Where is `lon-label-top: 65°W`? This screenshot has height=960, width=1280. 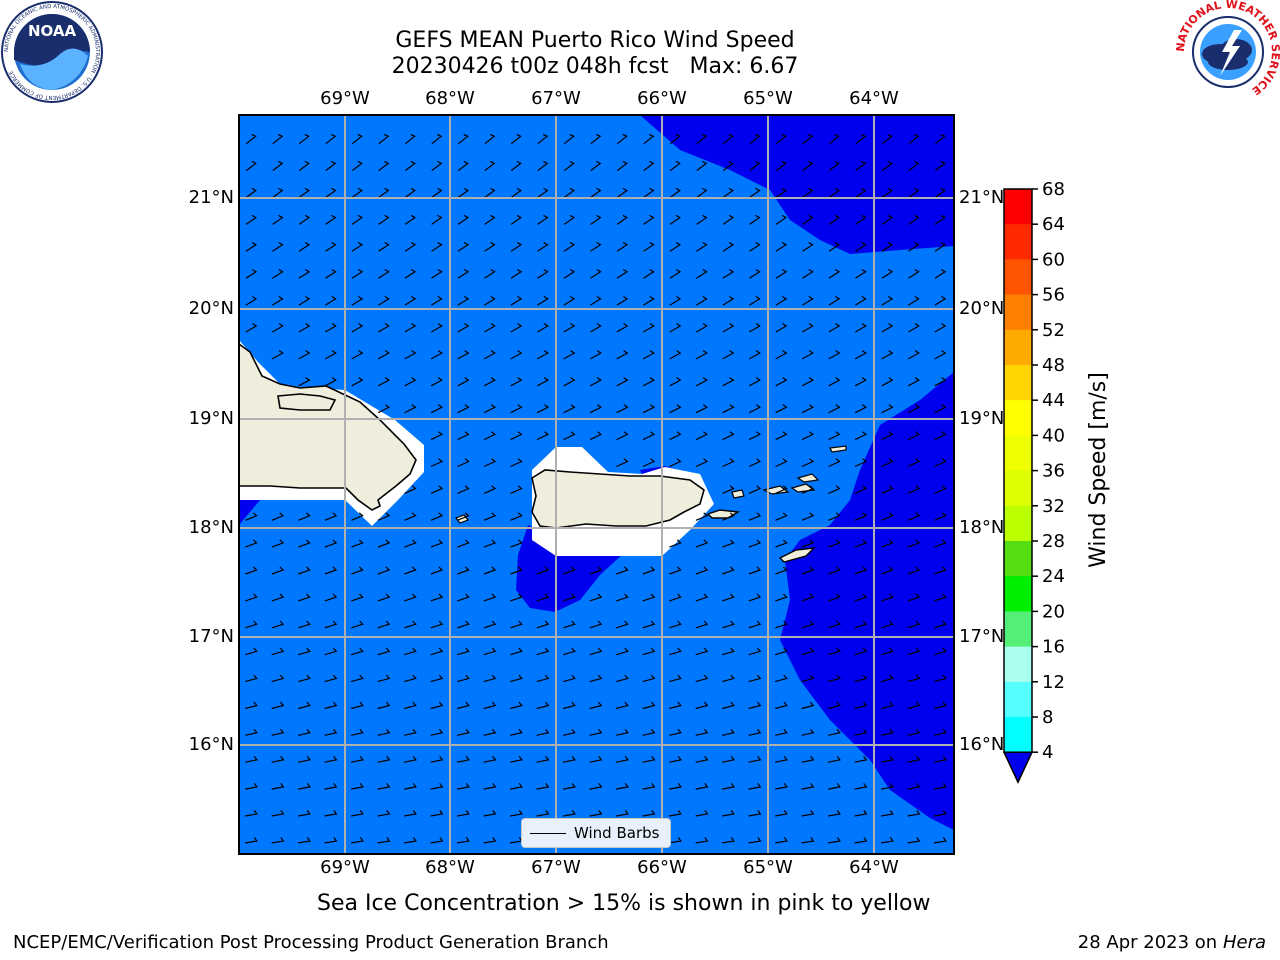
lon-label-top: 65°W is located at coordinates (768, 98).